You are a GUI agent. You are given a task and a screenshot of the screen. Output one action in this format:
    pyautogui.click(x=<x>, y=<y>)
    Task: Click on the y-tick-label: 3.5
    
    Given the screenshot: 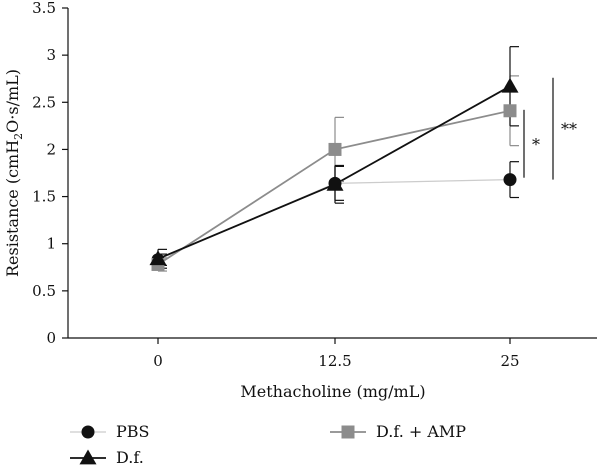 What is the action you would take?
    pyautogui.click(x=44, y=8)
    